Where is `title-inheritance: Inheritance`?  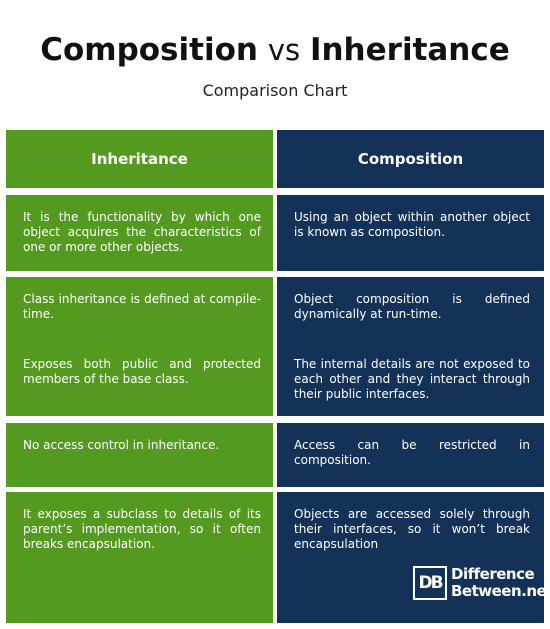 title-inheritance: Inheritance is located at coordinates (409, 50).